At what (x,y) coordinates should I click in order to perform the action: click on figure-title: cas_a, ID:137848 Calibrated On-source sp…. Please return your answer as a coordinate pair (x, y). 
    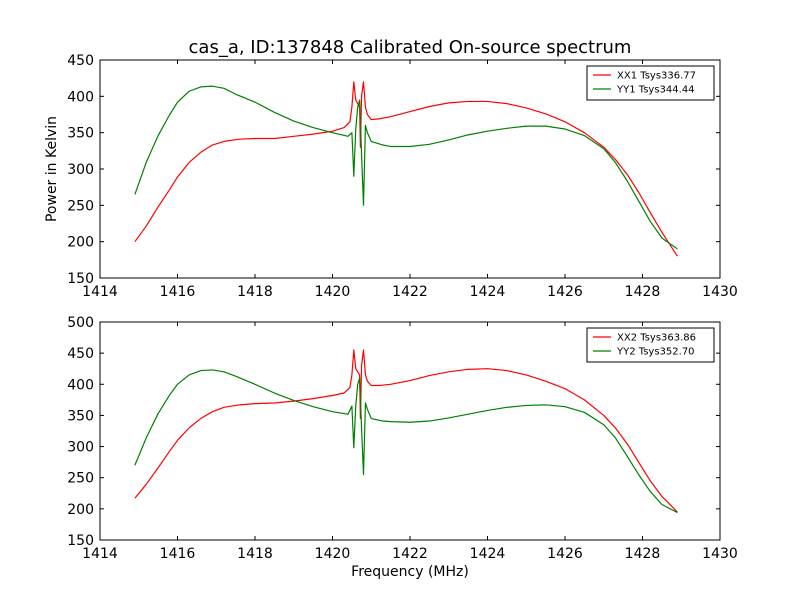
    Looking at the image, I should click on (410, 47).